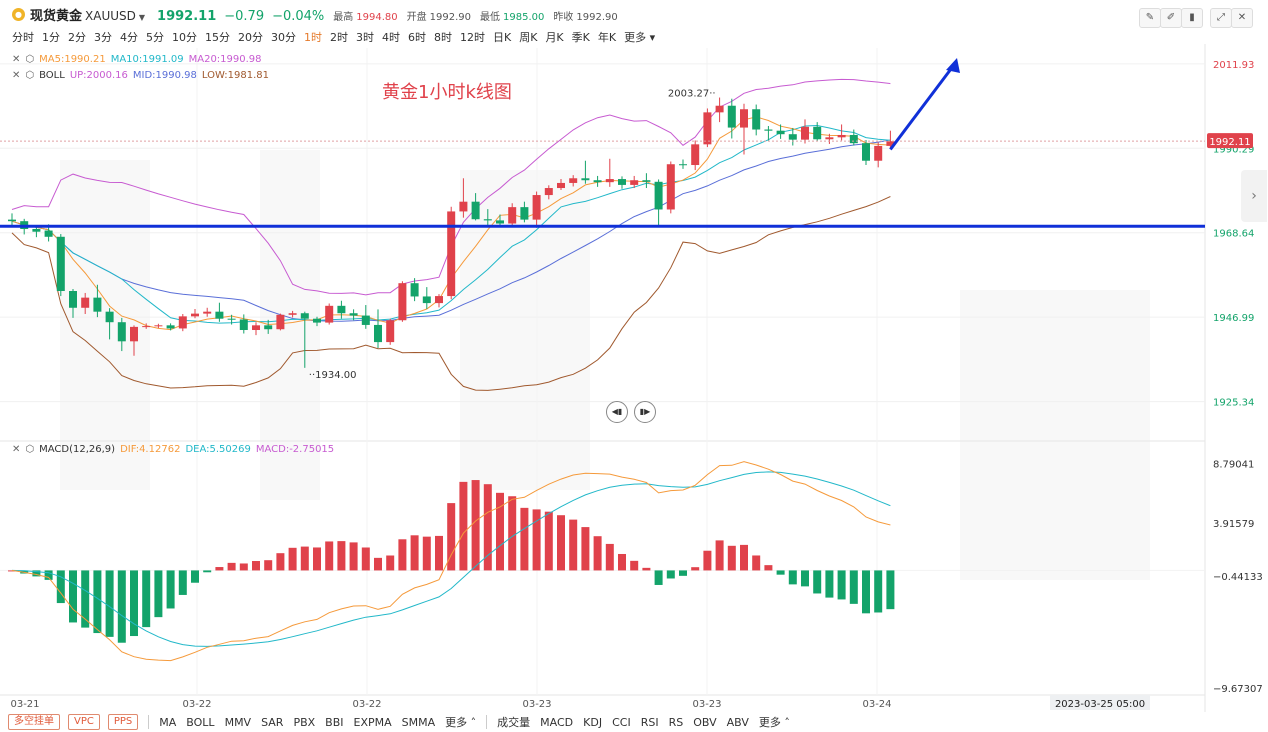  I want to click on period-tab: 4时, so click(391, 37).